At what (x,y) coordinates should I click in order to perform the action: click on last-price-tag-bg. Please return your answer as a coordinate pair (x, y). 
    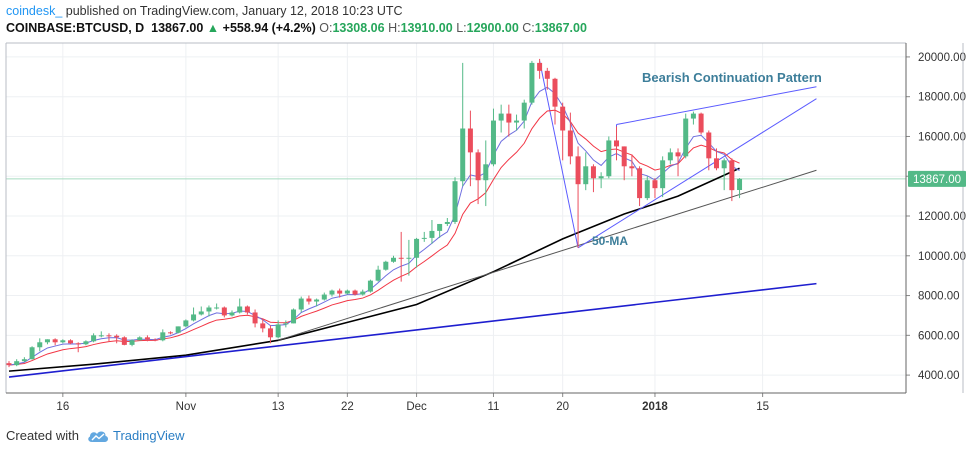
    Looking at the image, I should click on (937, 178).